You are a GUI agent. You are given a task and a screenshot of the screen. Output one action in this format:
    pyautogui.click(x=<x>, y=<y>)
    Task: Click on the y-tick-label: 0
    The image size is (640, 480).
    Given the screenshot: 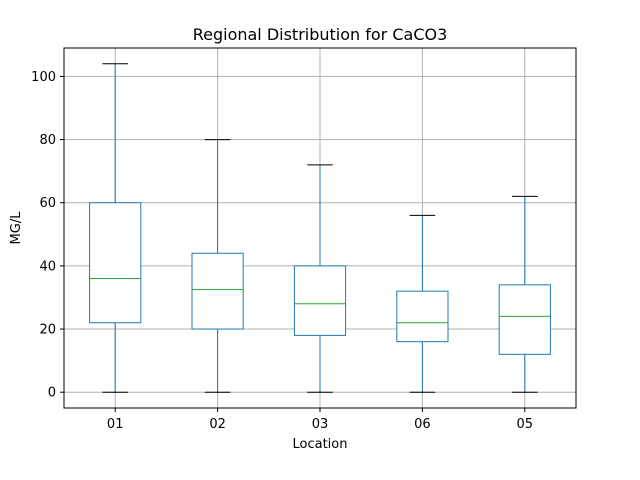 What is the action you would take?
    pyautogui.click(x=52, y=393)
    